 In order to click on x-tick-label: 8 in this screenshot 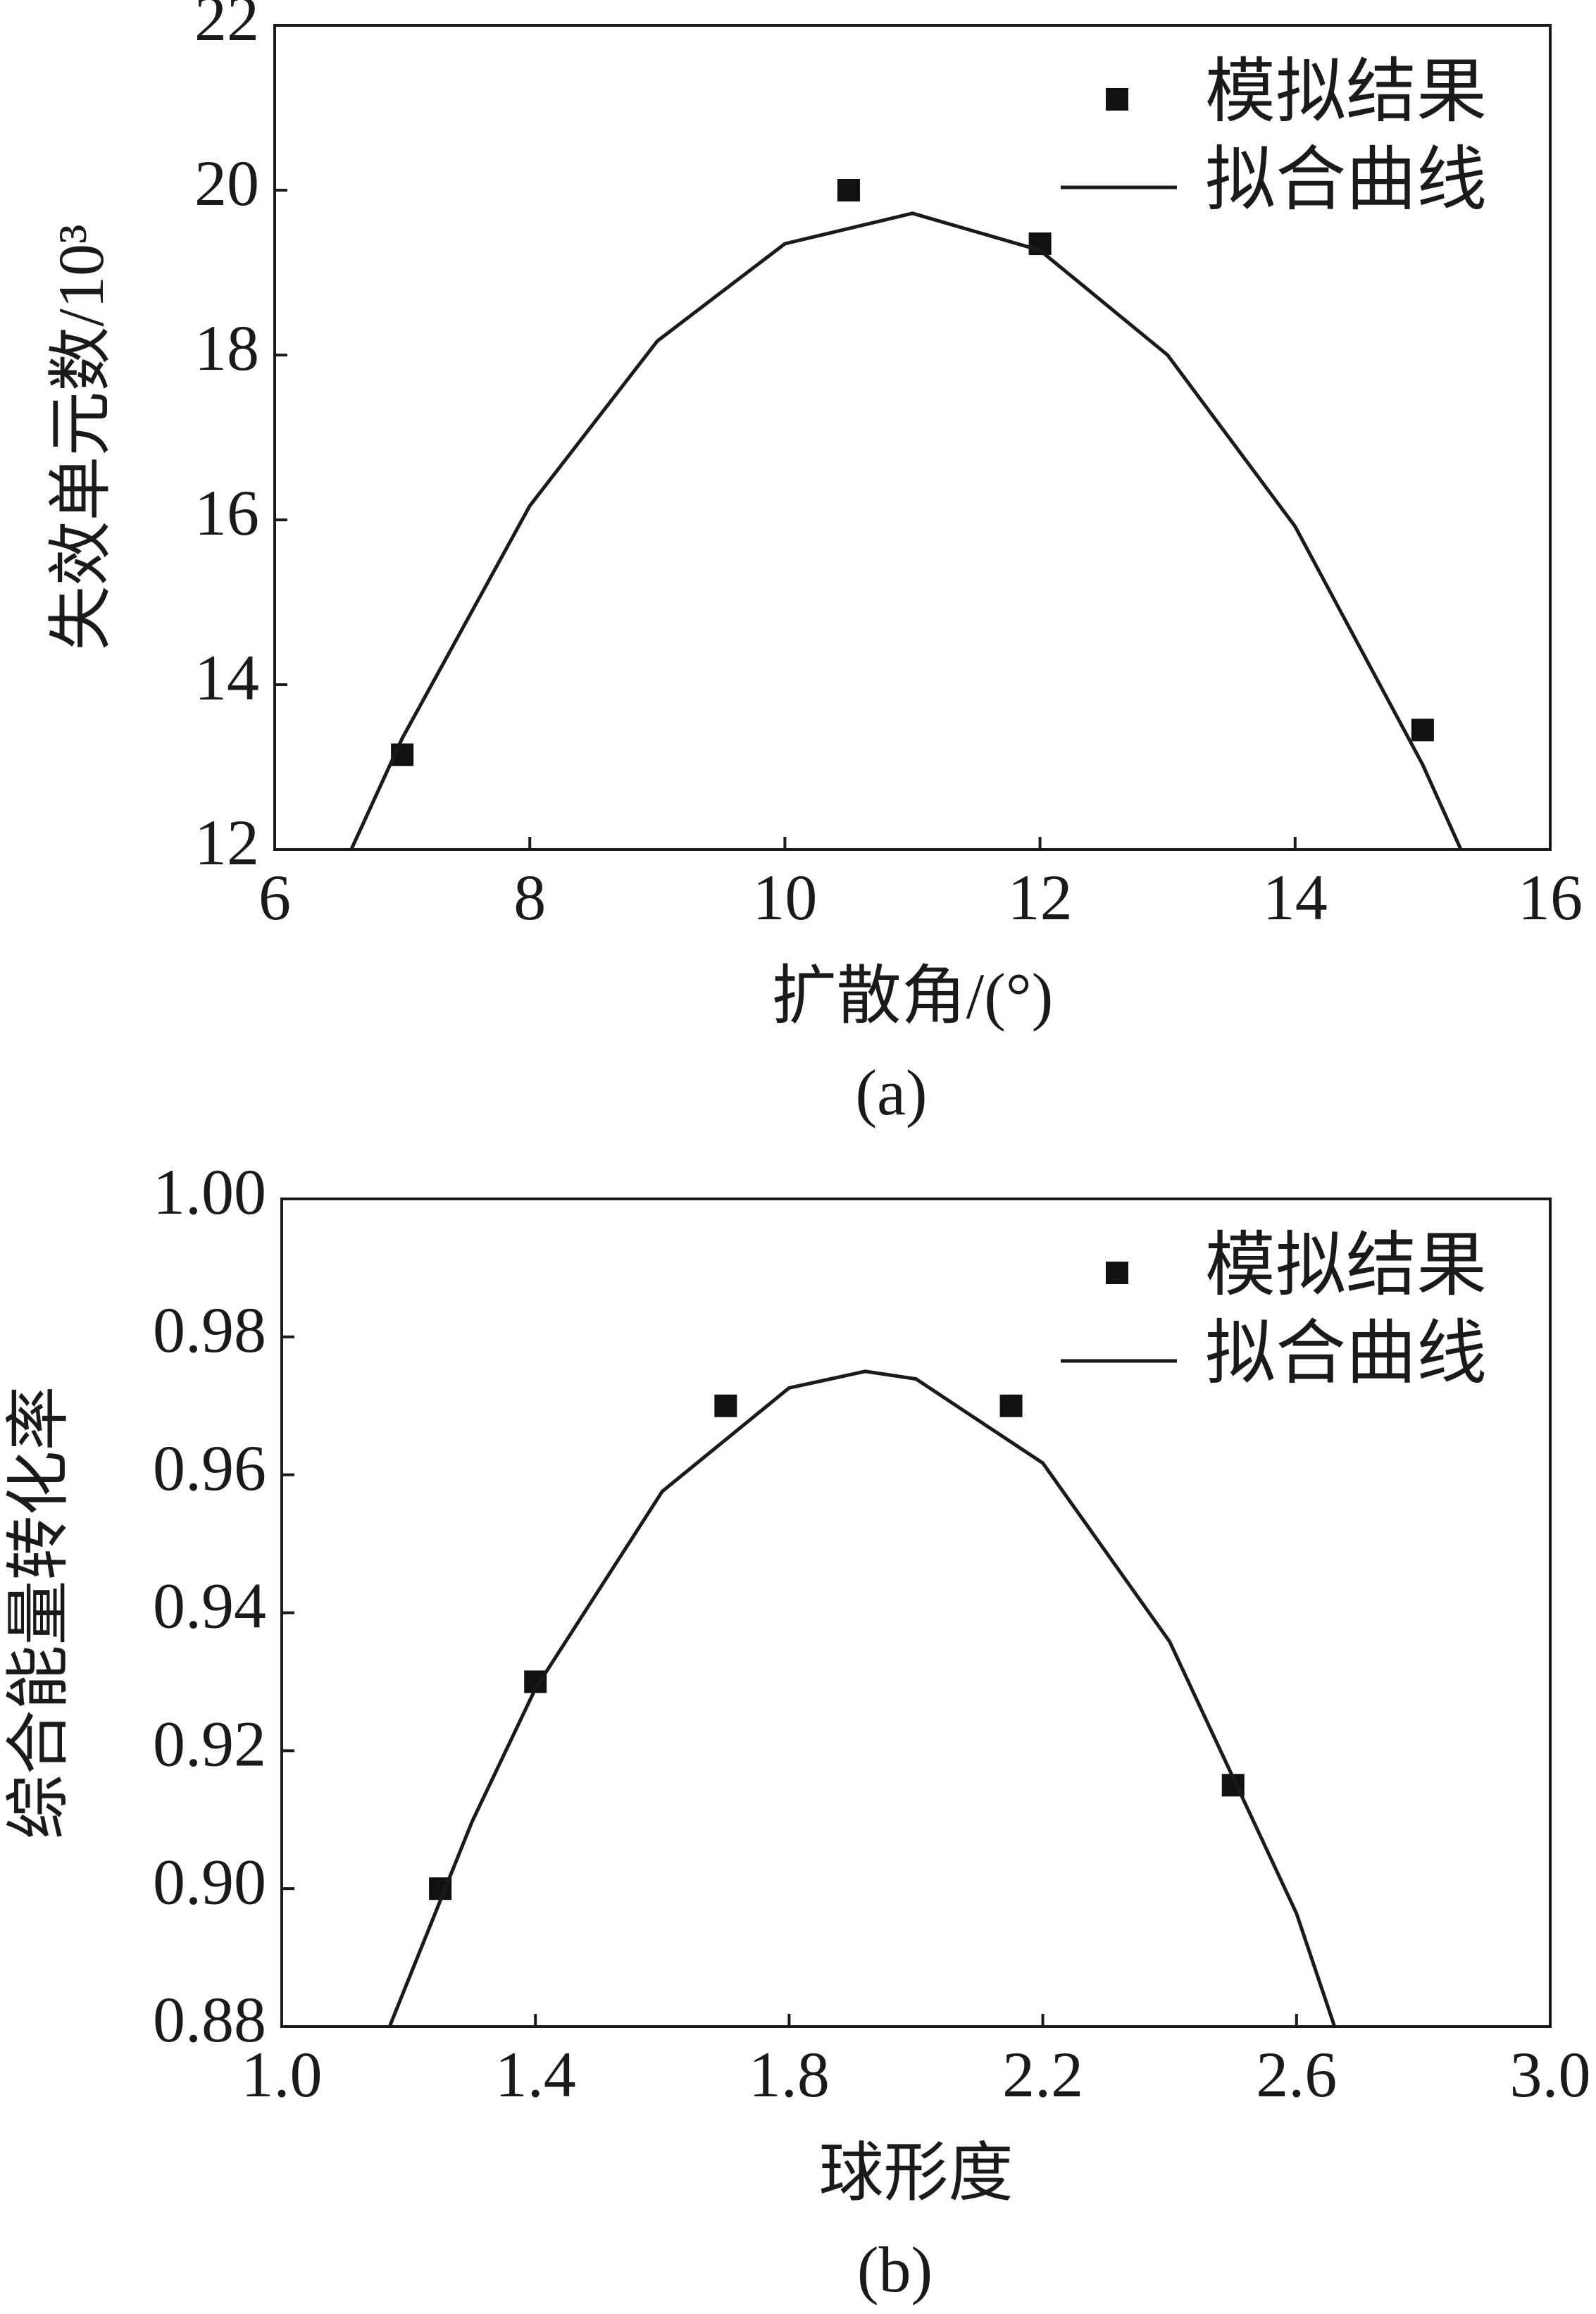, I will do `click(529, 897)`.